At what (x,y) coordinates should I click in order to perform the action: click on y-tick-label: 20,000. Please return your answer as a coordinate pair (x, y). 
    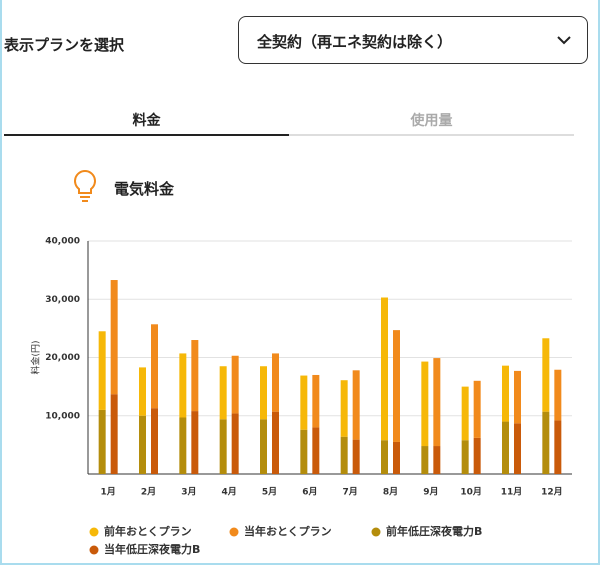
    Looking at the image, I should click on (62, 358).